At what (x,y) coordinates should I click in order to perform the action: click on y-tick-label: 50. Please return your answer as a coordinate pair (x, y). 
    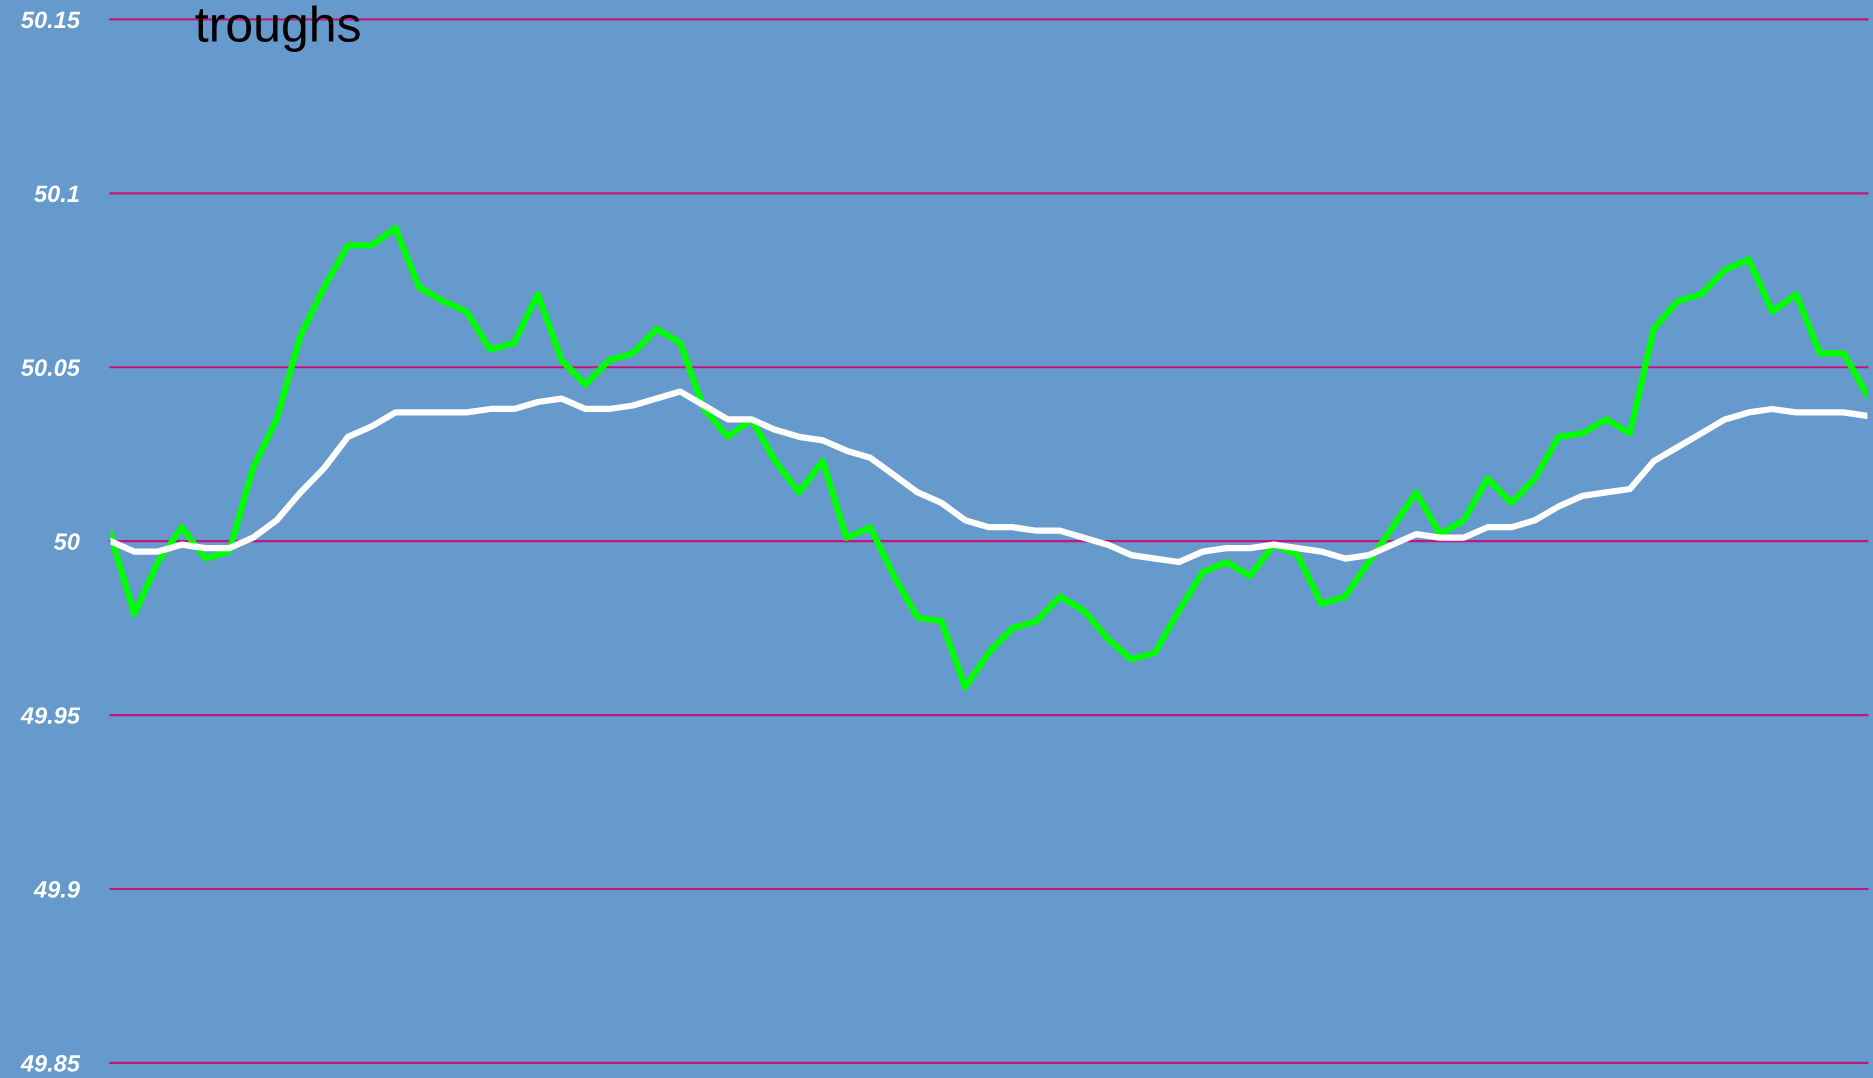
    Looking at the image, I should click on (66, 541).